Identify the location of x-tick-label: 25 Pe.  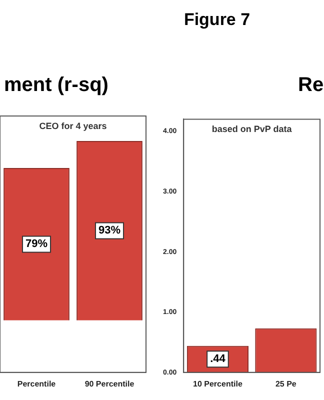
(286, 383).